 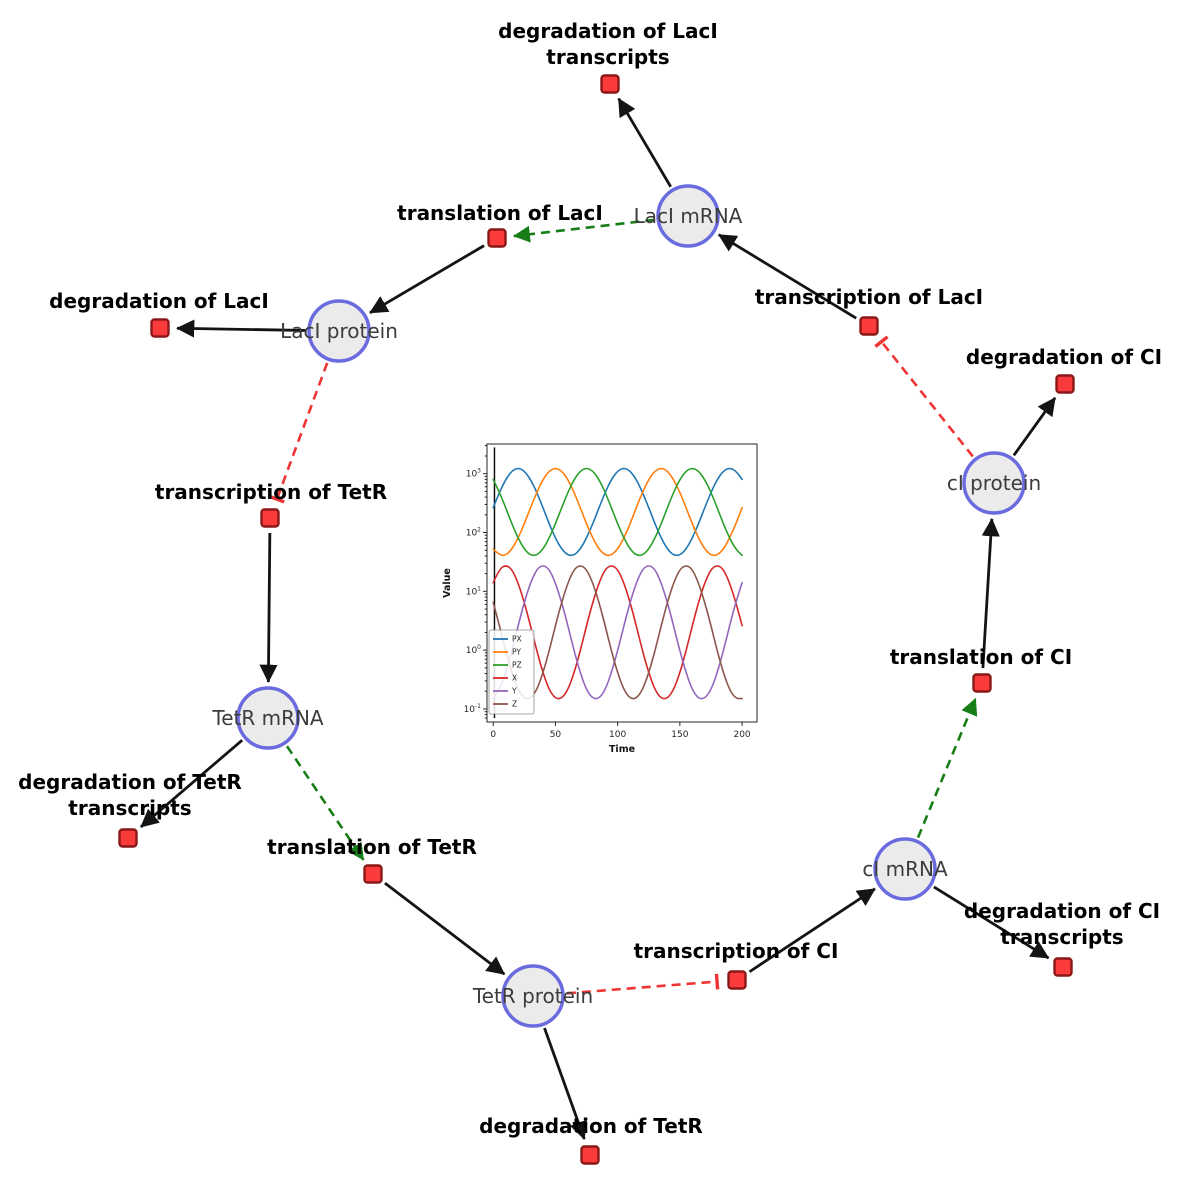 I want to click on x-axis-label: Time, so click(x=622, y=749).